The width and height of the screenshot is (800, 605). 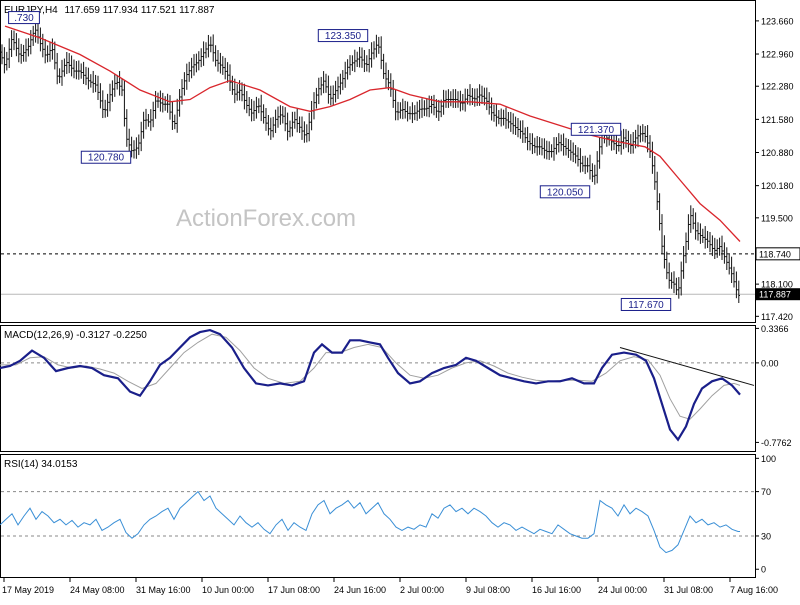 What do you see at coordinates (370, 522) in the screenshot?
I see `rsi-line` at bounding box center [370, 522].